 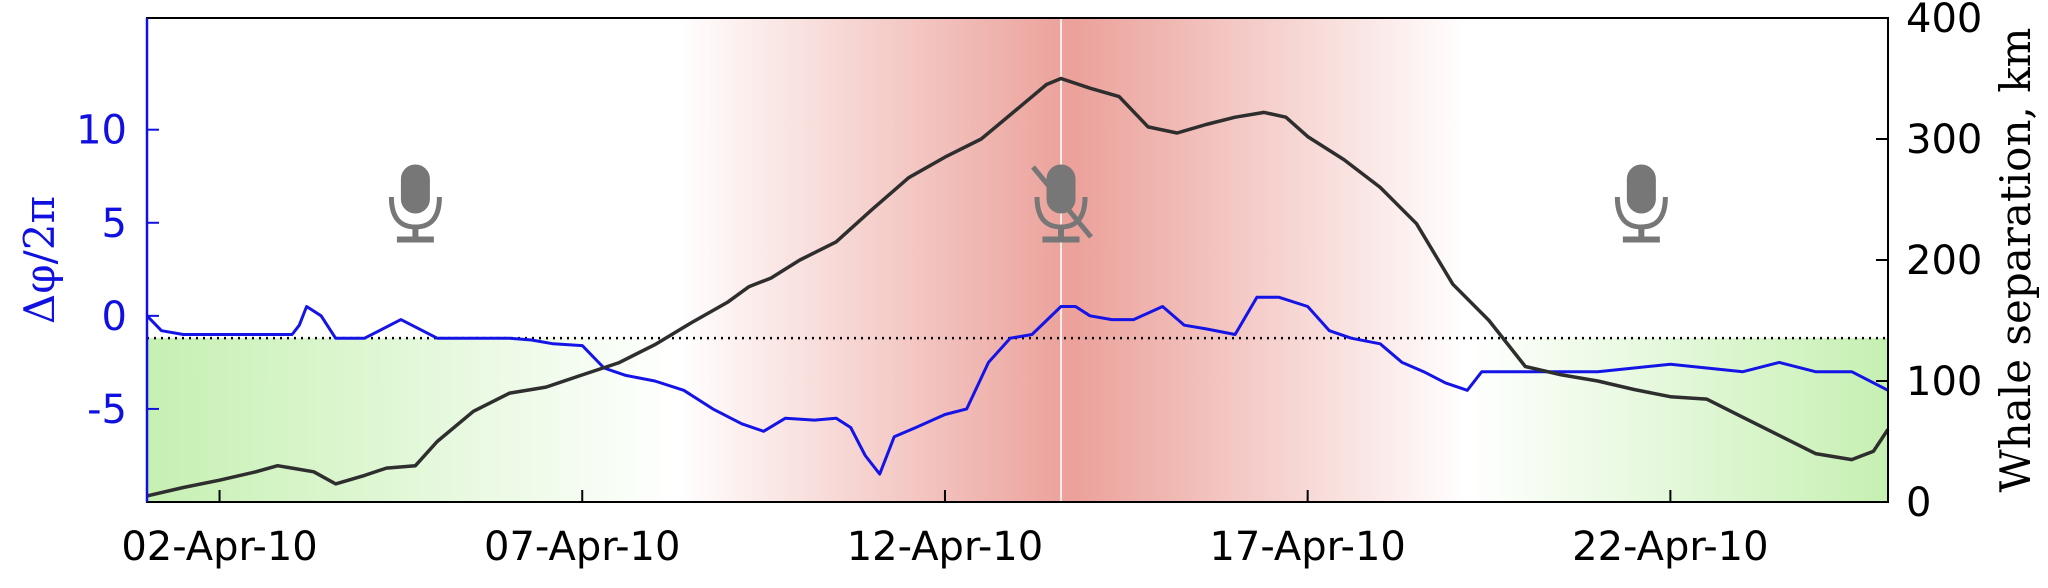 What do you see at coordinates (39, 260) in the screenshot?
I see `left-axis-title: Δφ/2π` at bounding box center [39, 260].